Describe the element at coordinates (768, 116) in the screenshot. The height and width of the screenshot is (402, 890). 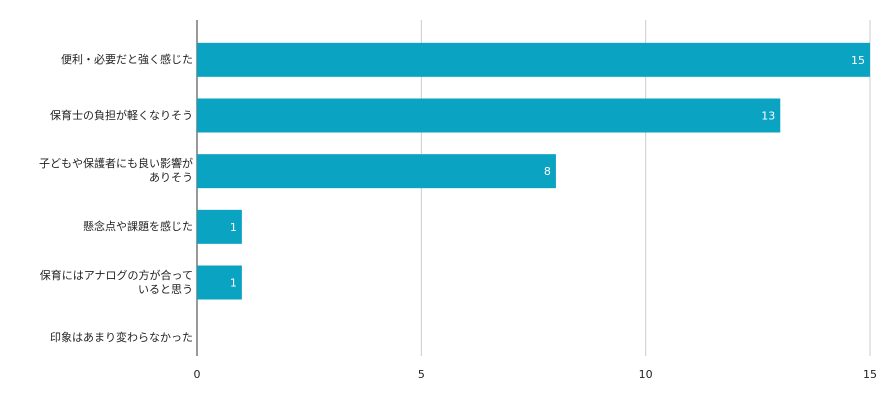
I see `value-label: 13` at that location.